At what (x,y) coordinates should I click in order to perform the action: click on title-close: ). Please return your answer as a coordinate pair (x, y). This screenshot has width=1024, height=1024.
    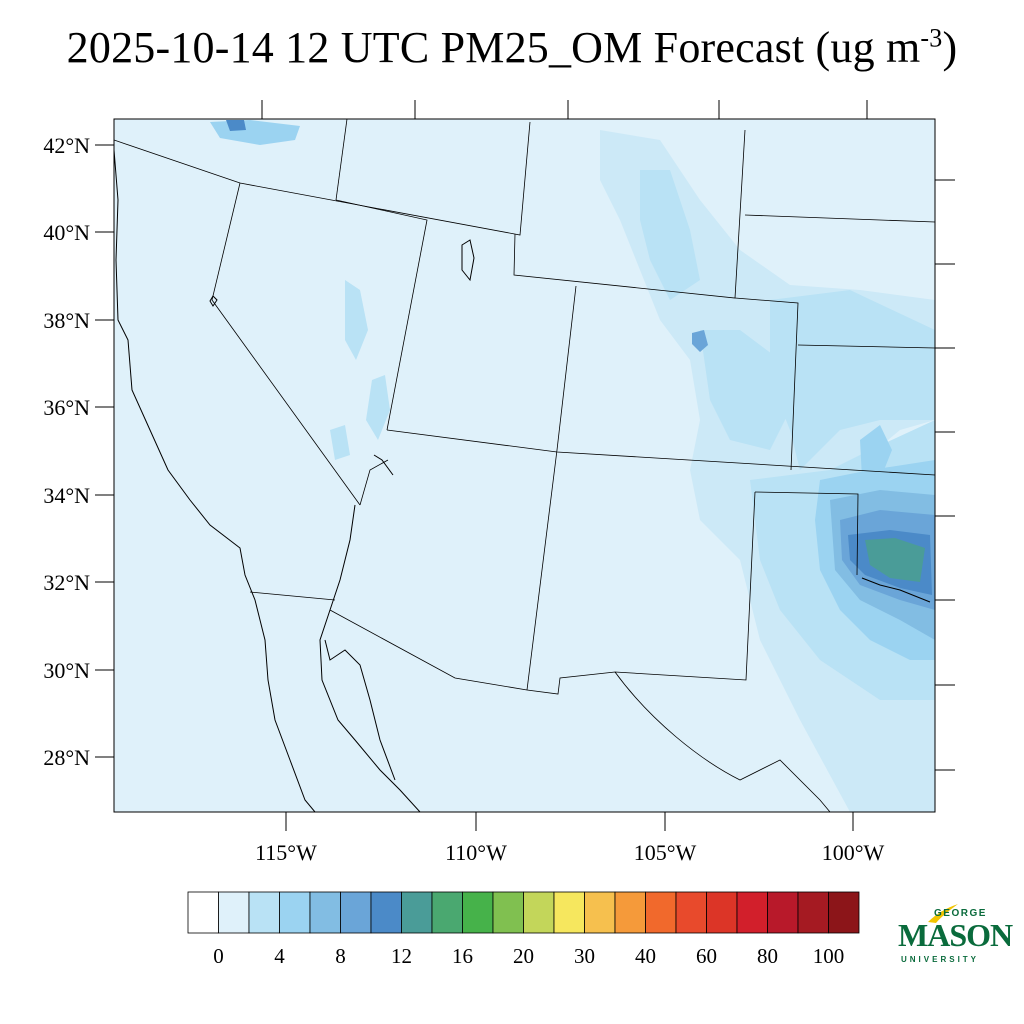
    Looking at the image, I should click on (950, 47).